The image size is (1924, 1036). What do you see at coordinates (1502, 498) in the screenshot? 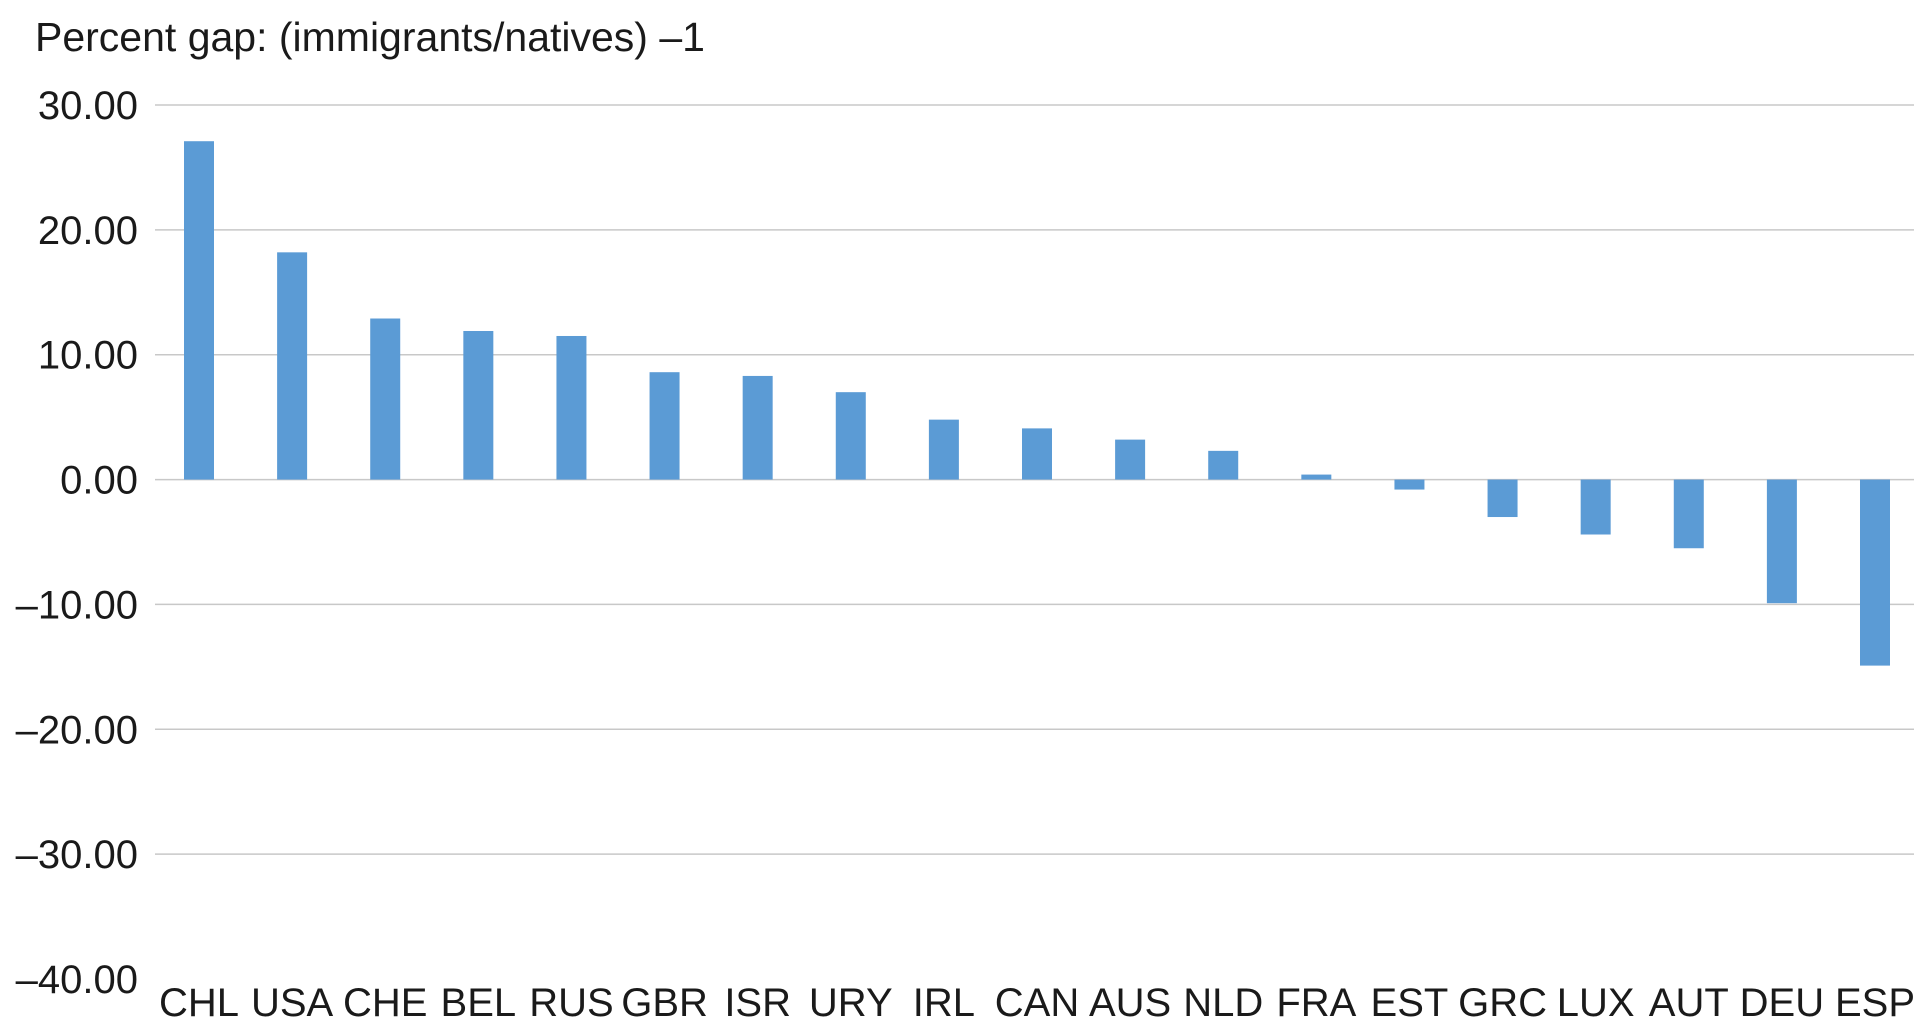
I see `bar-grc` at bounding box center [1502, 498].